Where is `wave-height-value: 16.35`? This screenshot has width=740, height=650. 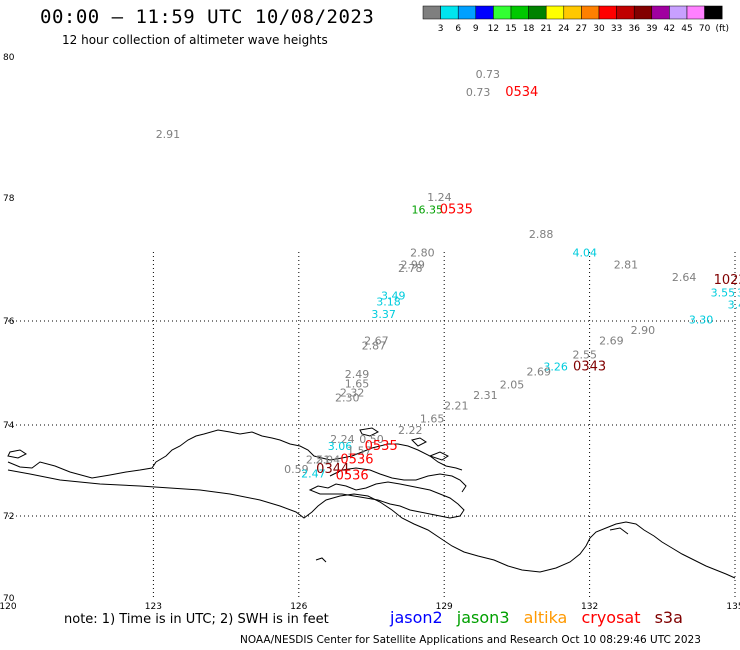
wave-height-value: 16.35 is located at coordinates (427, 209).